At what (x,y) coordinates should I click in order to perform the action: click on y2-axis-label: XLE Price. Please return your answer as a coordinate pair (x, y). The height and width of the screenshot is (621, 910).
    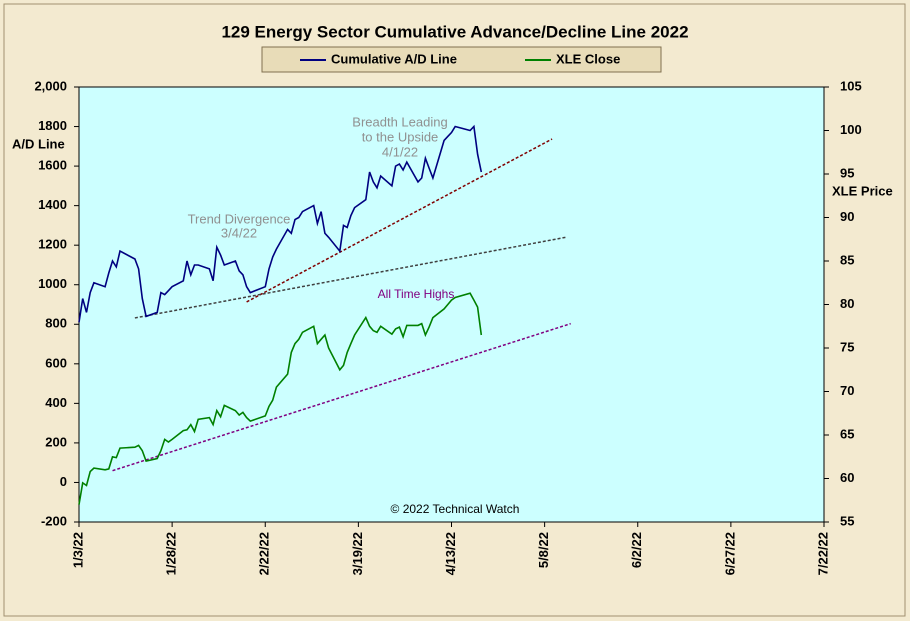
    Looking at the image, I should click on (862, 190).